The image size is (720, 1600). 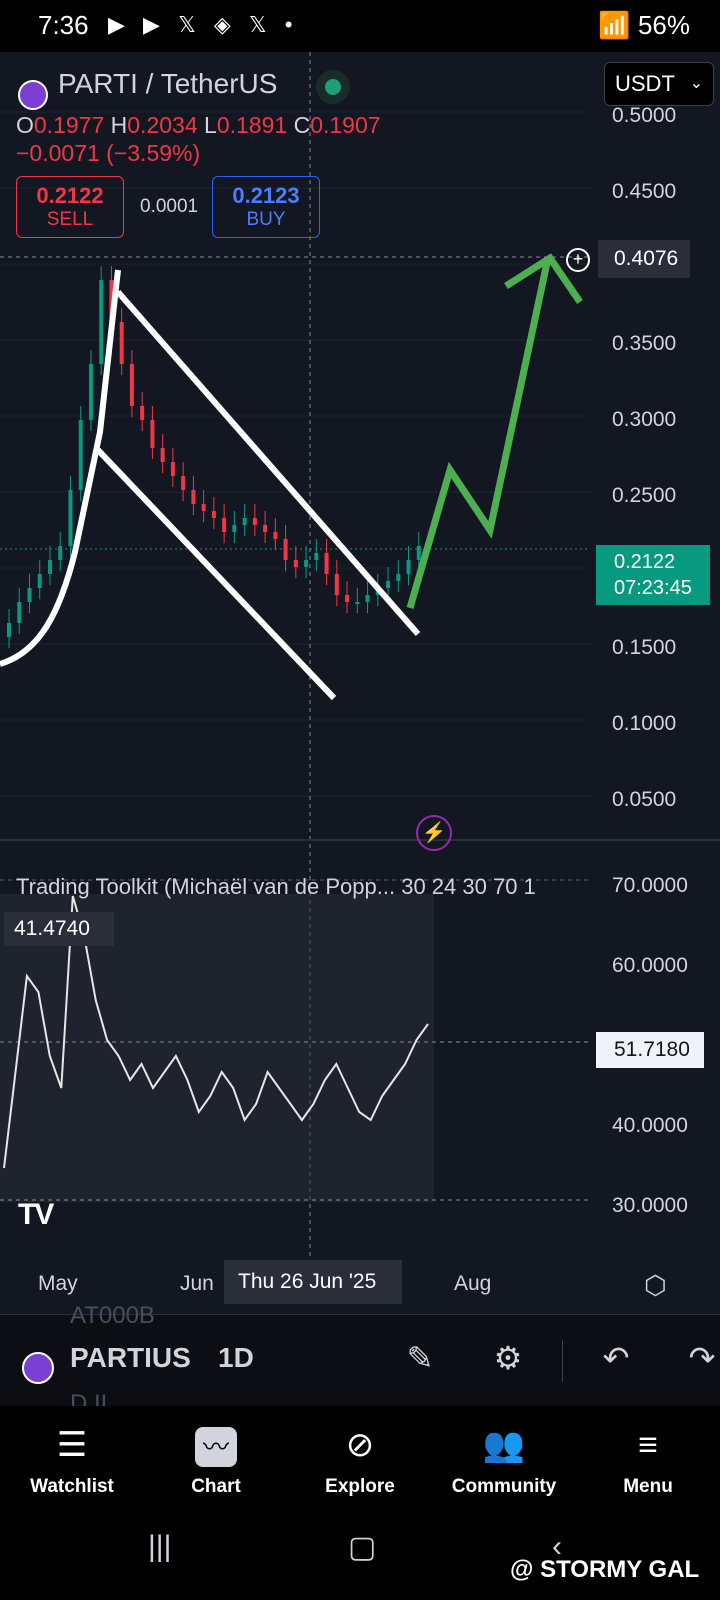 What do you see at coordinates (504, 1459) in the screenshot?
I see `nav-community: 👥 Community` at bounding box center [504, 1459].